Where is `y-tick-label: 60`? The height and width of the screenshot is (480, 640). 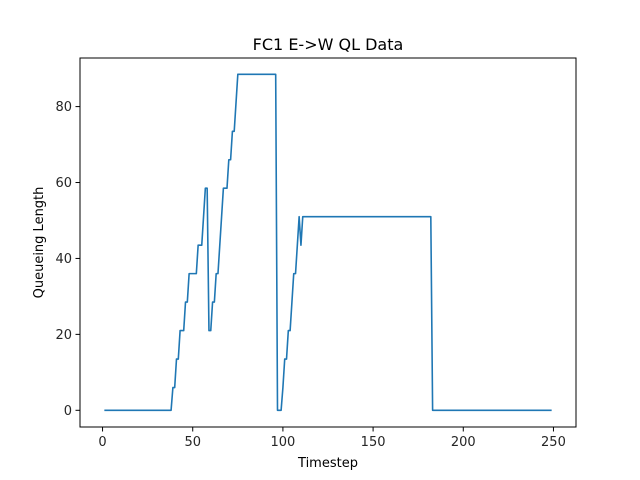
y-tick-label: 60 is located at coordinates (63, 183).